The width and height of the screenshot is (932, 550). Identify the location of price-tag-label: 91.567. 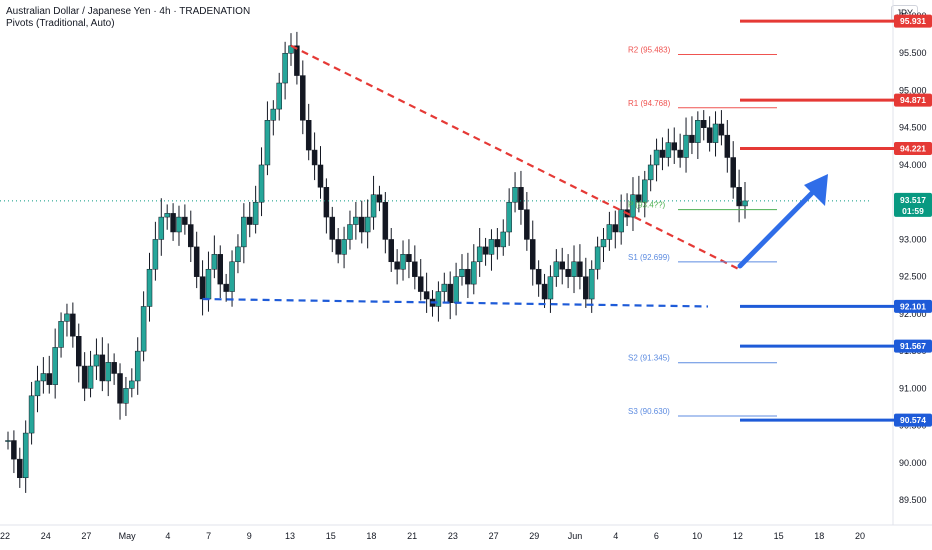
(913, 346).